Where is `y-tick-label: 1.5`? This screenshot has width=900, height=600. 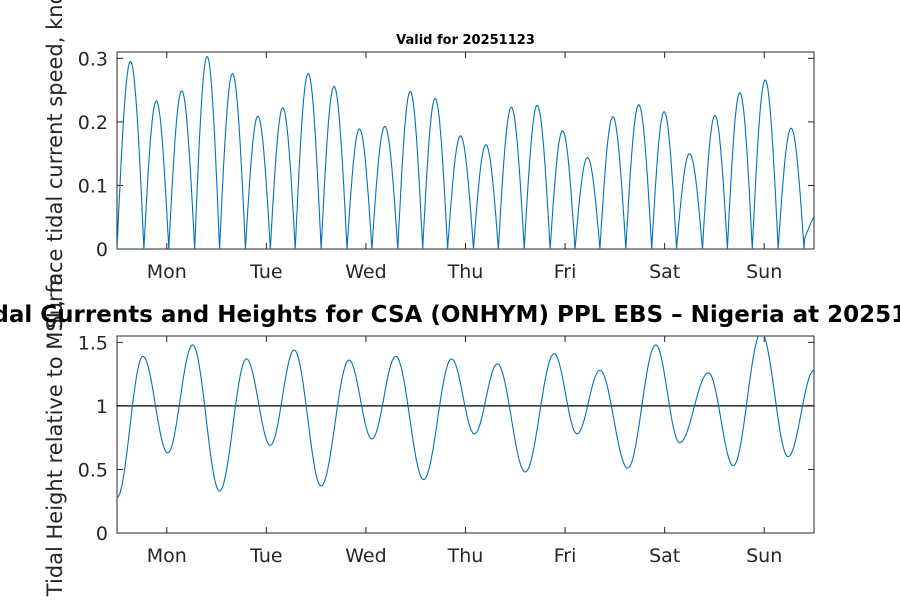
y-tick-label: 1.5 is located at coordinates (93, 343).